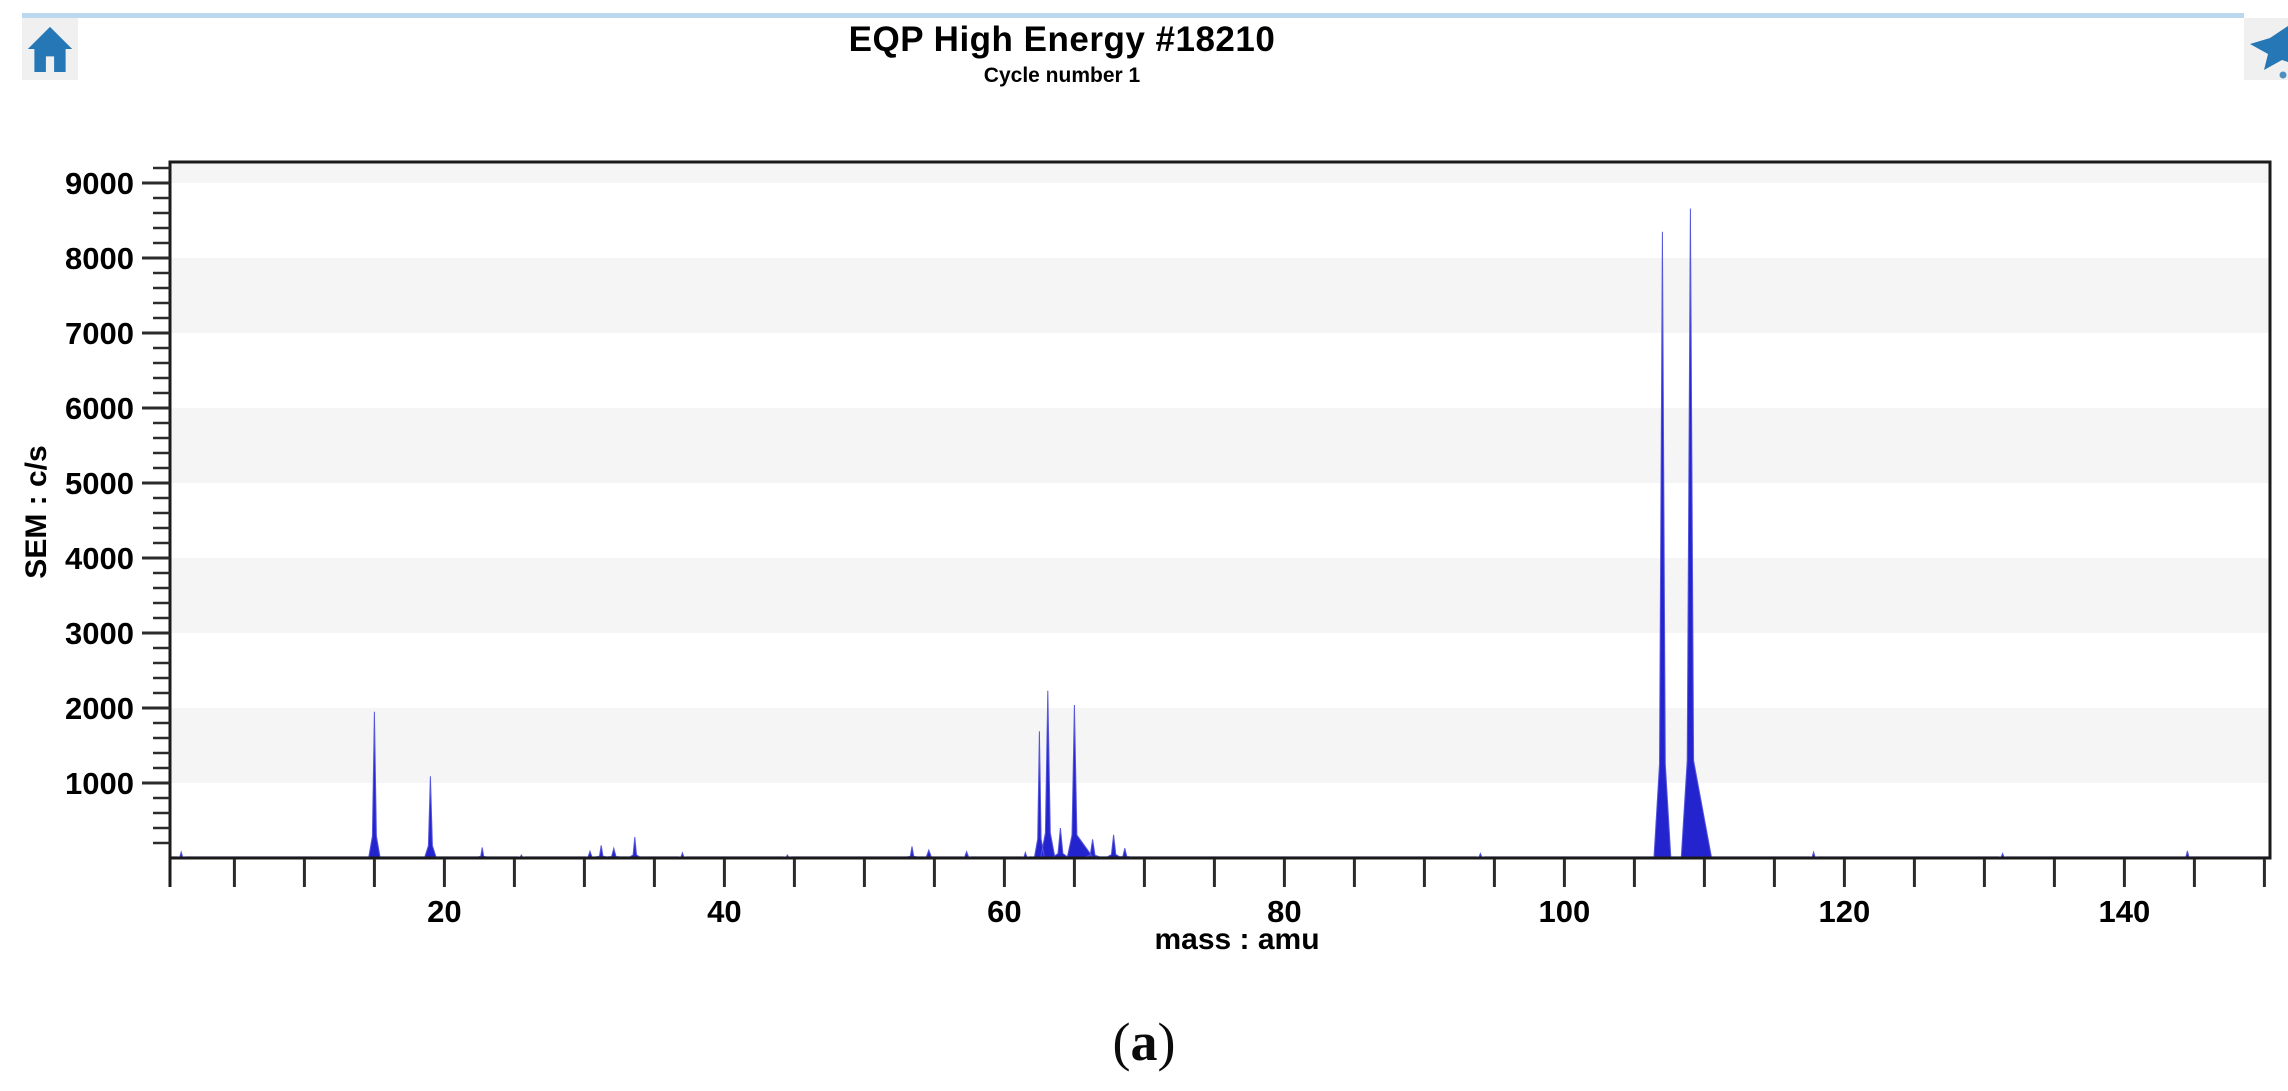 The image size is (2288, 1091). I want to click on svg-text: 140, so click(2125, 911).